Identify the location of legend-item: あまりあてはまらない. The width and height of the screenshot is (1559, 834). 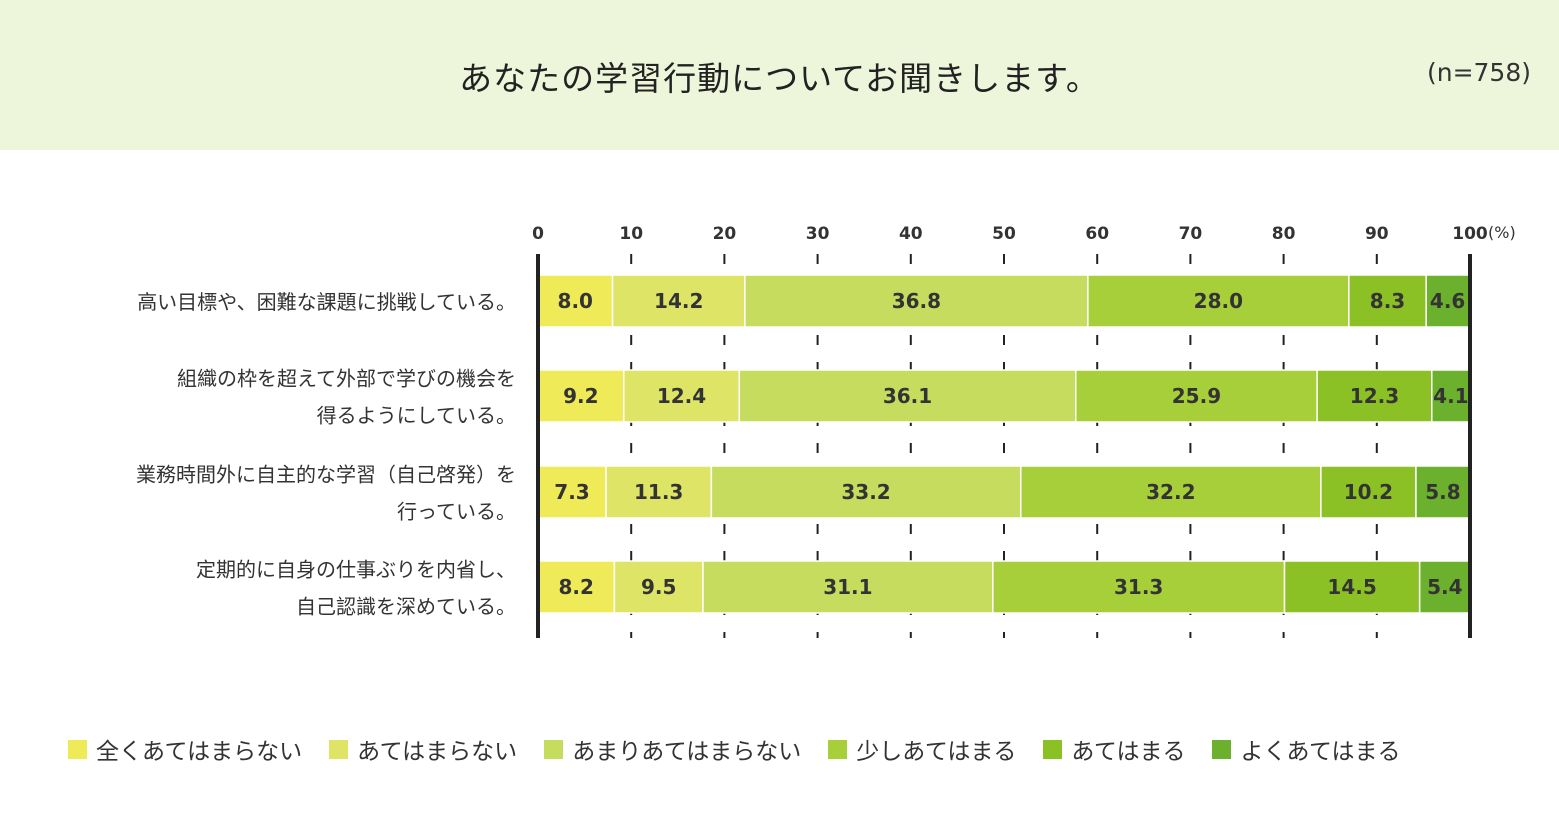
(672, 749).